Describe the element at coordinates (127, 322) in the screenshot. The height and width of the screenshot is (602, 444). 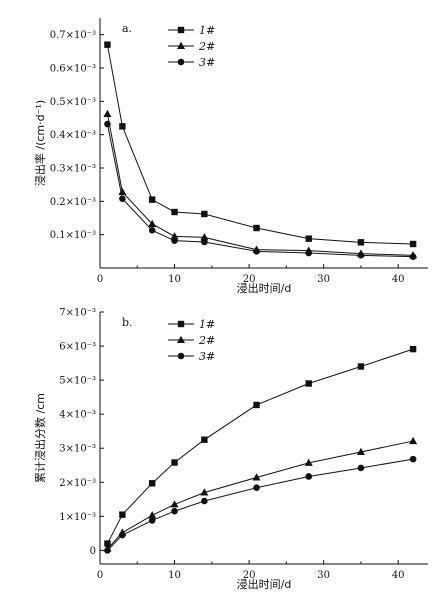
I see `panel-label: b.` at that location.